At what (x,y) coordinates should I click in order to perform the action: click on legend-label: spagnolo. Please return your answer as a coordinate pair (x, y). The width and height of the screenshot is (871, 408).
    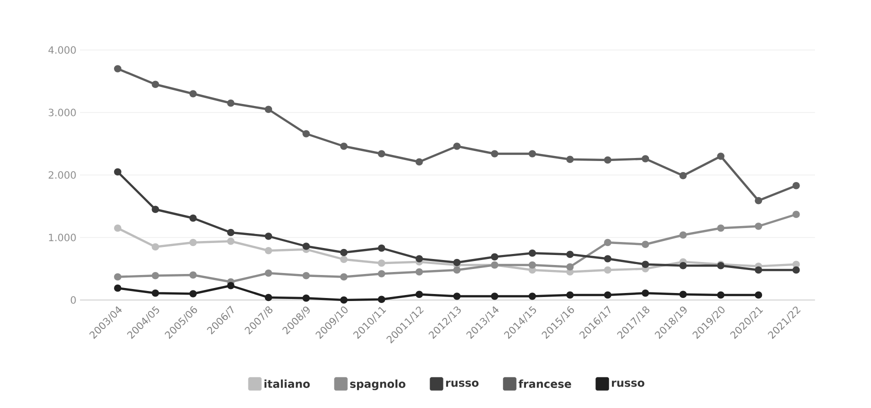
    Looking at the image, I should click on (378, 384).